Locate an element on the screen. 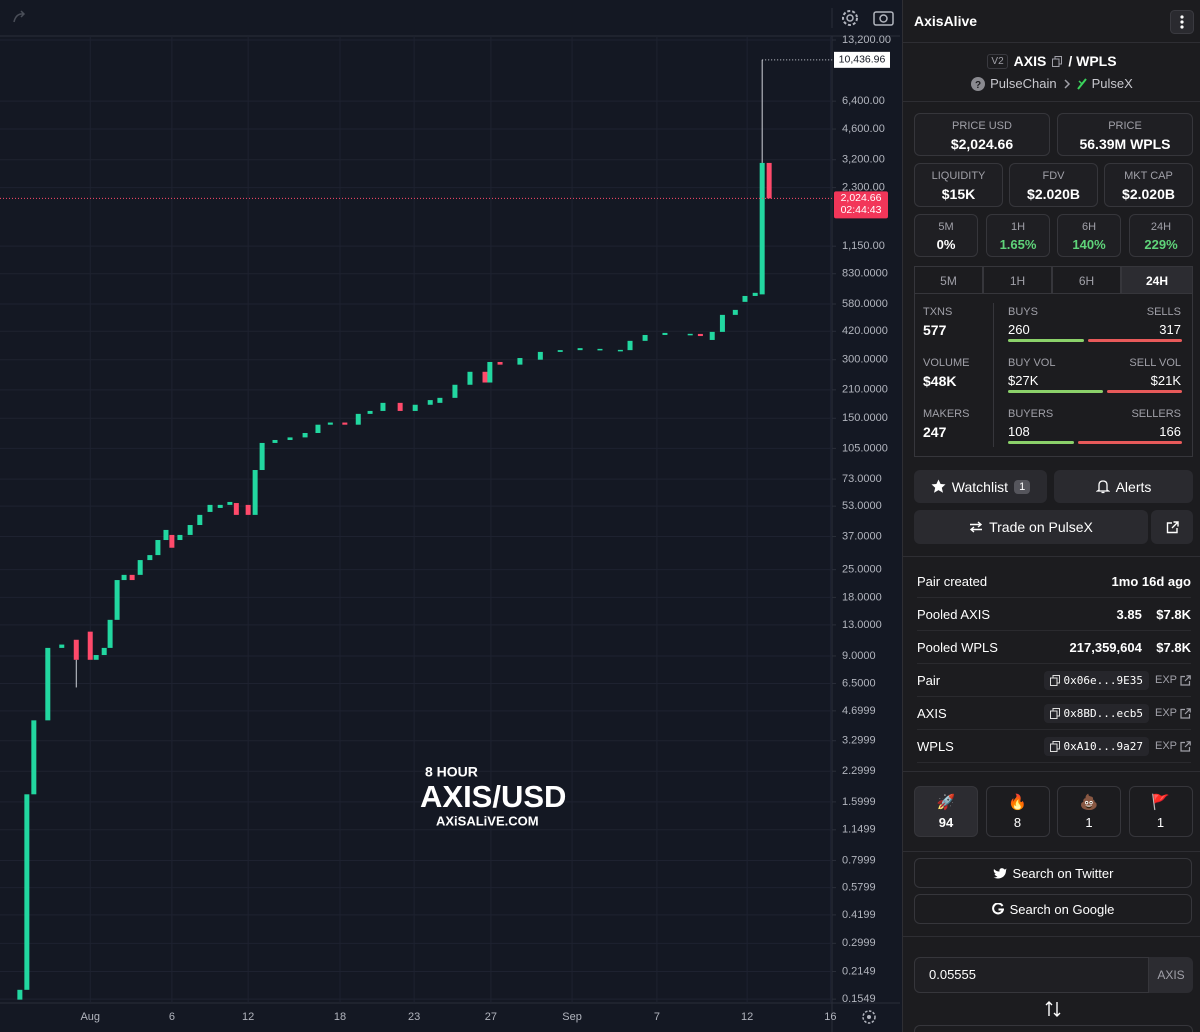 The image size is (1200, 1032). external-icon-path is located at coordinates (1185, 746).